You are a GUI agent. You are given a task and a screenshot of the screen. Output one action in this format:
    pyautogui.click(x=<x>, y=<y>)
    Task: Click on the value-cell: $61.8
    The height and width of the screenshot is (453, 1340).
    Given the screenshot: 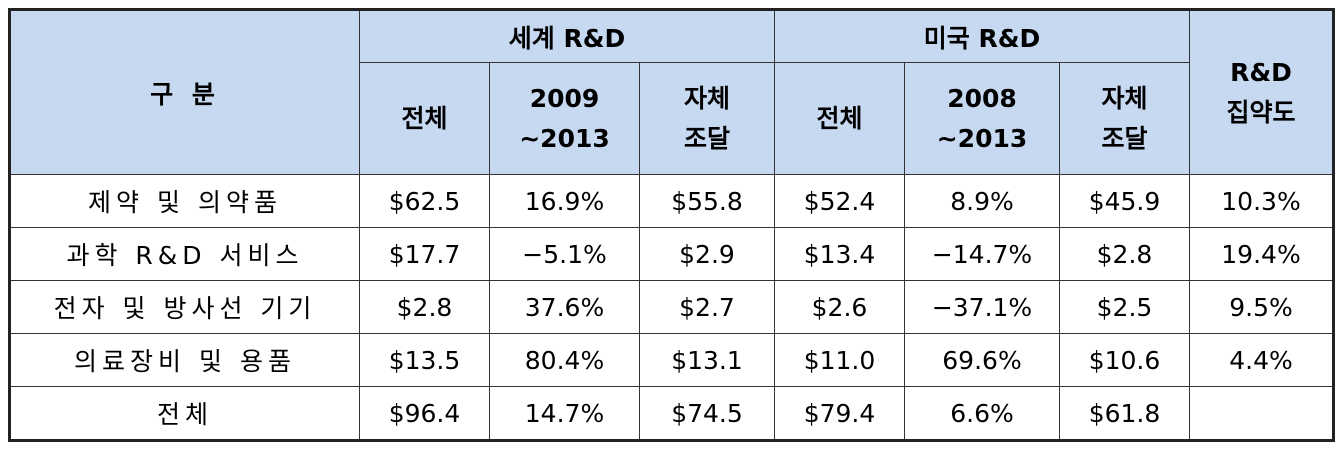 What is the action you would take?
    pyautogui.click(x=1124, y=413)
    